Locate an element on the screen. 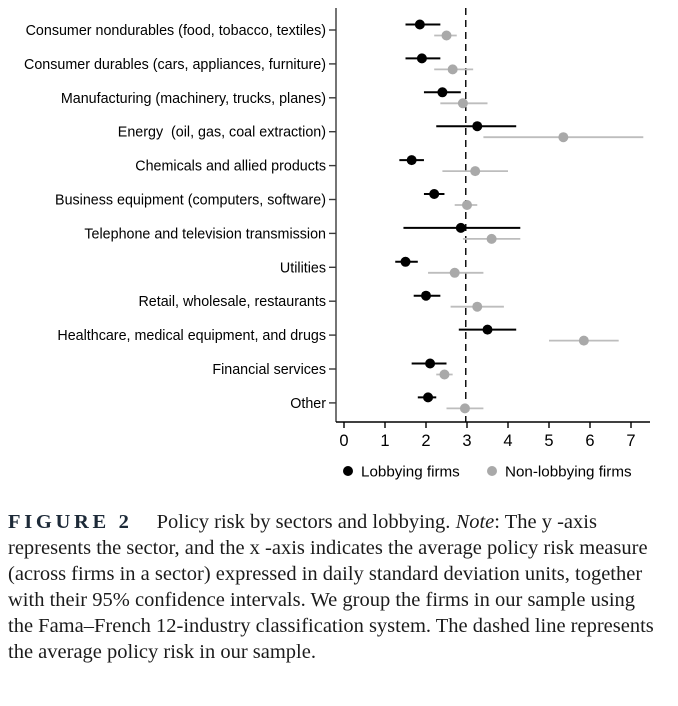  x-tick-label: 6 is located at coordinates (589, 441).